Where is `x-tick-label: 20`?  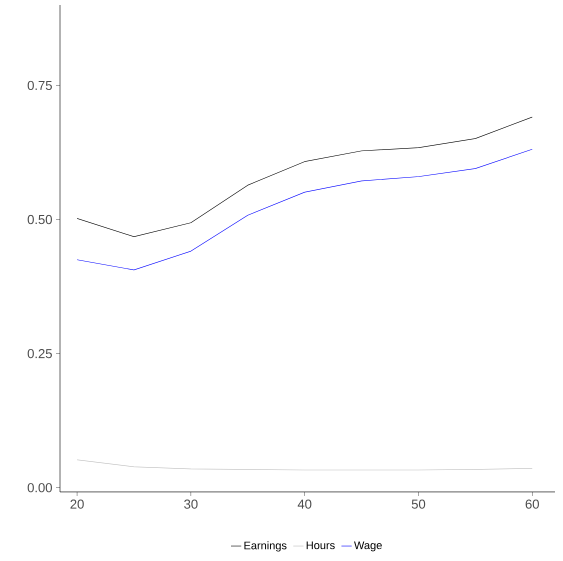 x-tick-label: 20 is located at coordinates (77, 504).